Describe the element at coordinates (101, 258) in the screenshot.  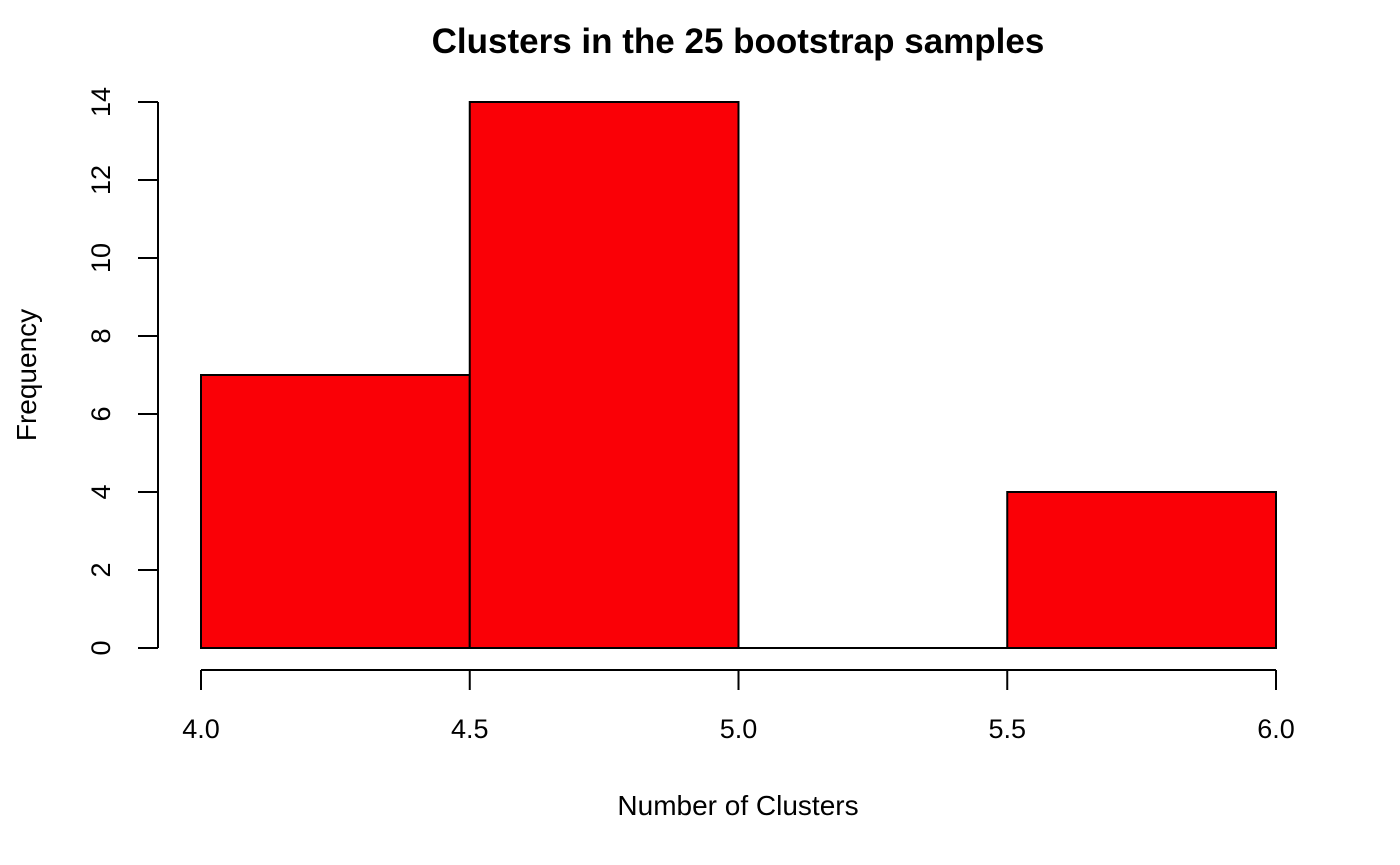
I see `y-tick-label: 10` at that location.